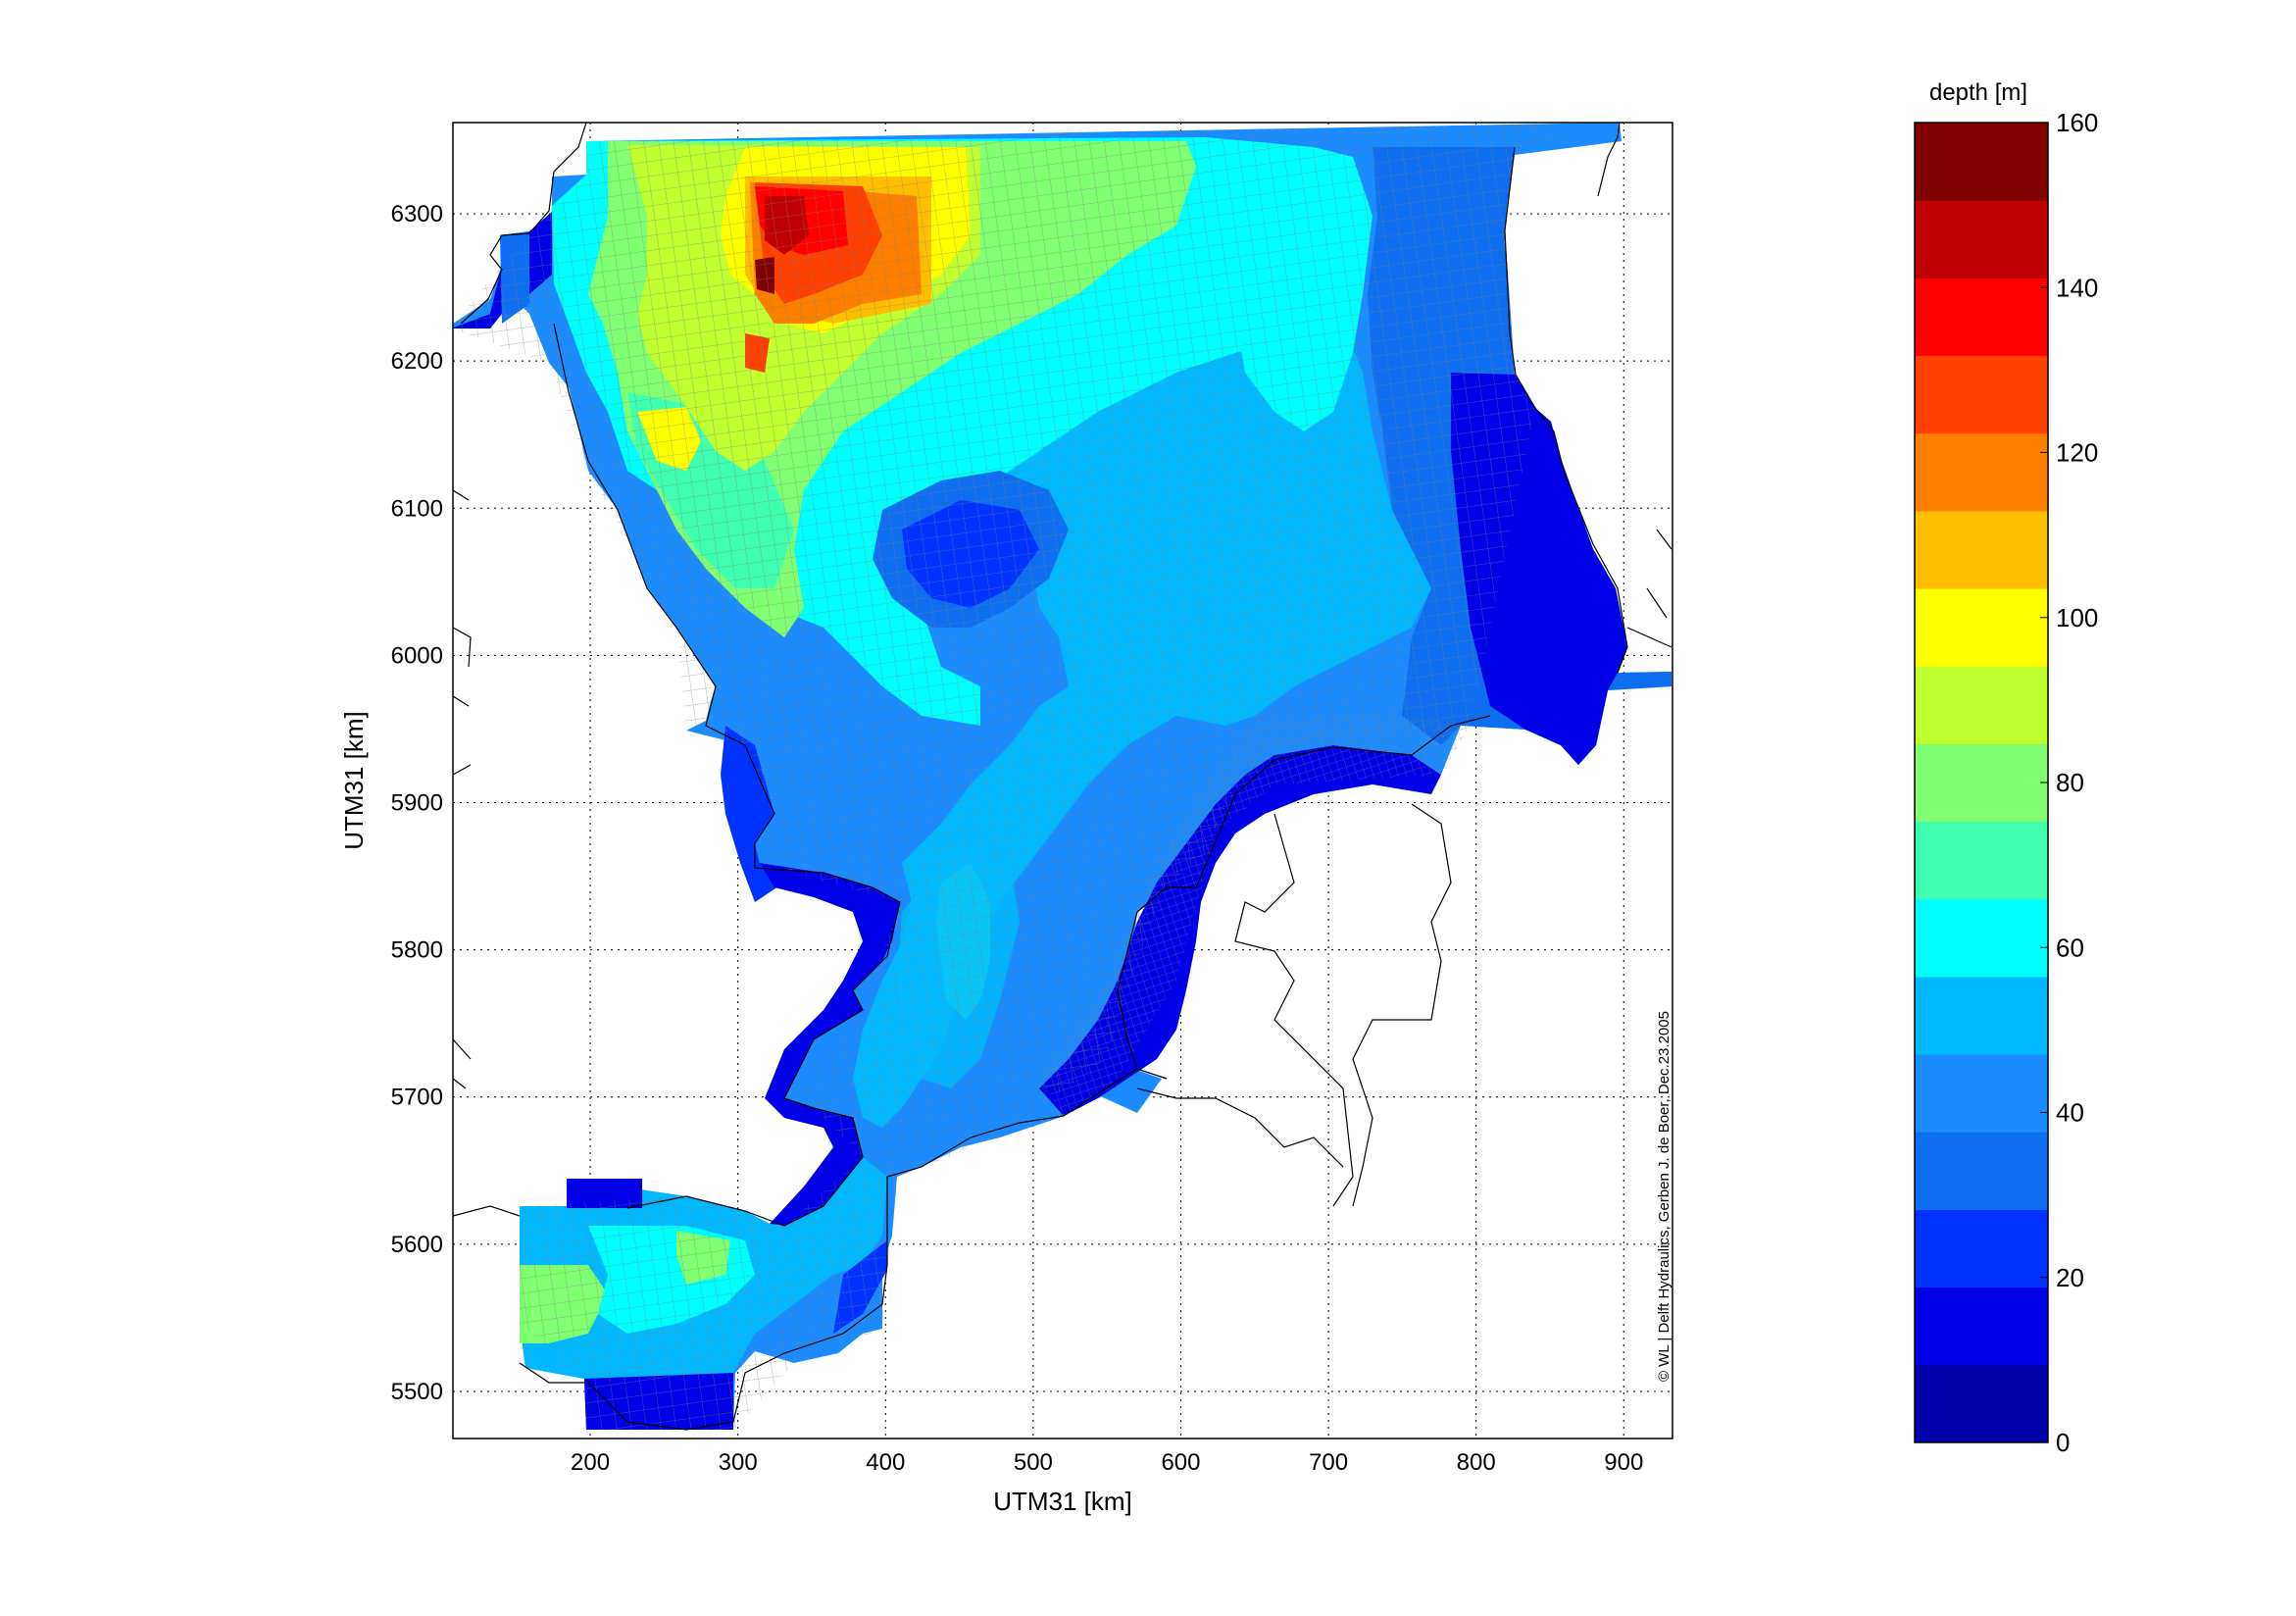 The width and height of the screenshot is (2296, 1616). Describe the element at coordinates (462, 789) in the screenshot. I see `coastline-ireland-fragments` at that location.